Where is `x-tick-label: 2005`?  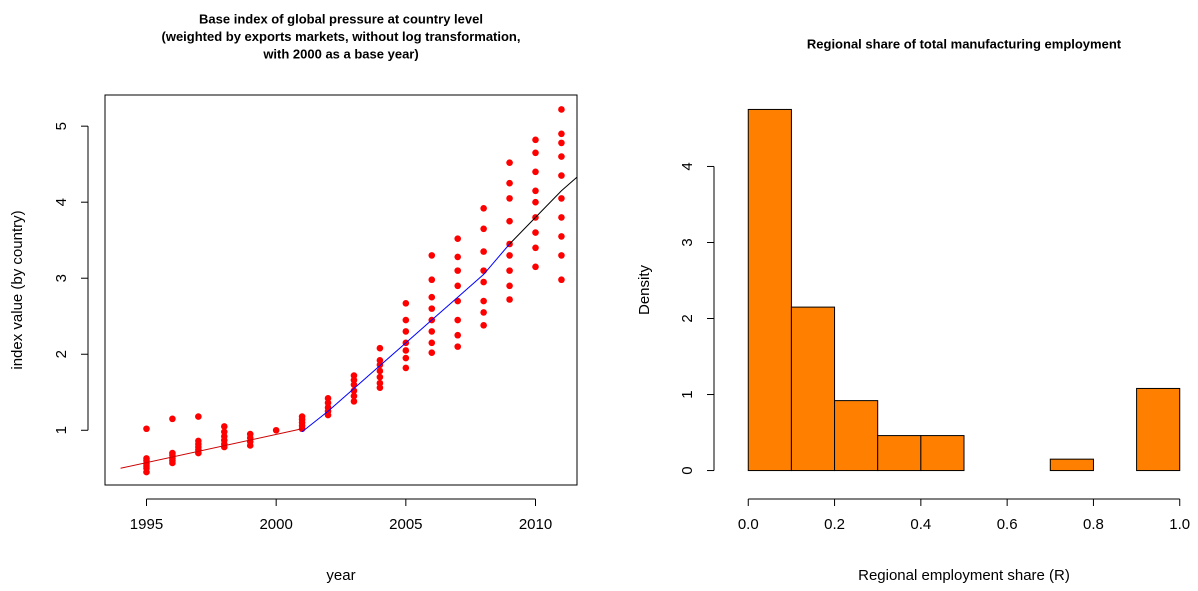
x-tick-label: 2005 is located at coordinates (405, 524).